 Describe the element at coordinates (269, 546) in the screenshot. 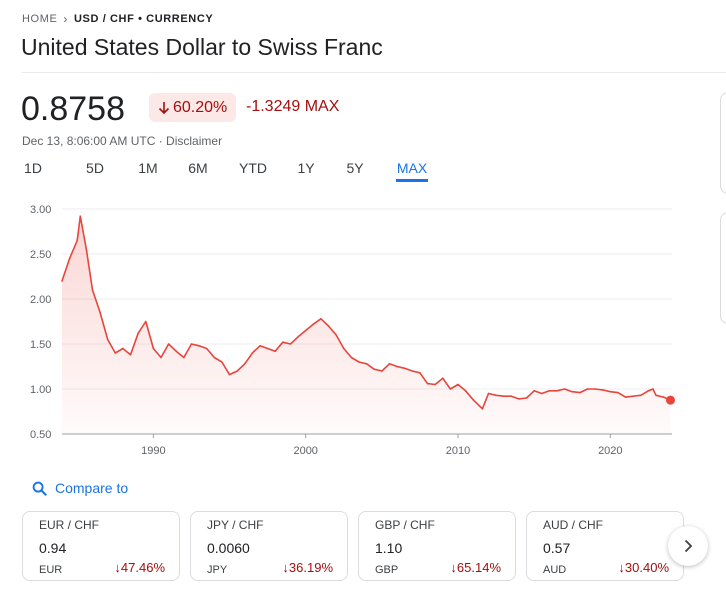

I see `currency-card-jpy-chf: JPY / CHF 0.0060 JPY ↓36.19%` at that location.